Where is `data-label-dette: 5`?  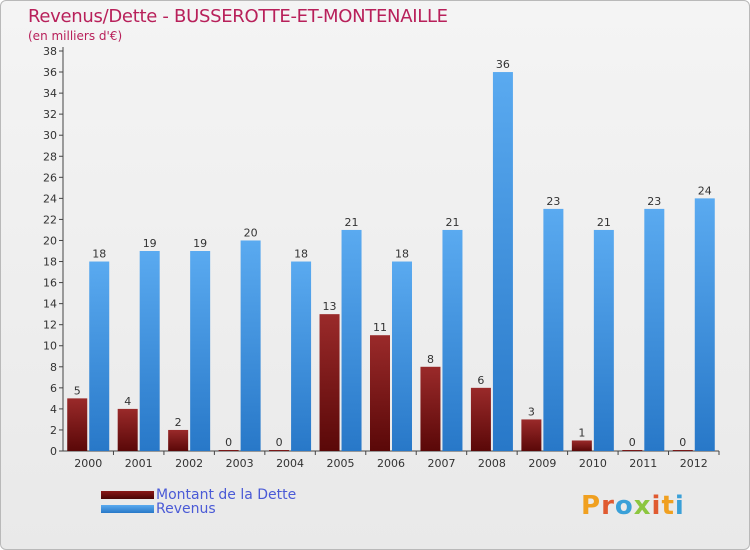
data-label-dette: 5 is located at coordinates (77, 390).